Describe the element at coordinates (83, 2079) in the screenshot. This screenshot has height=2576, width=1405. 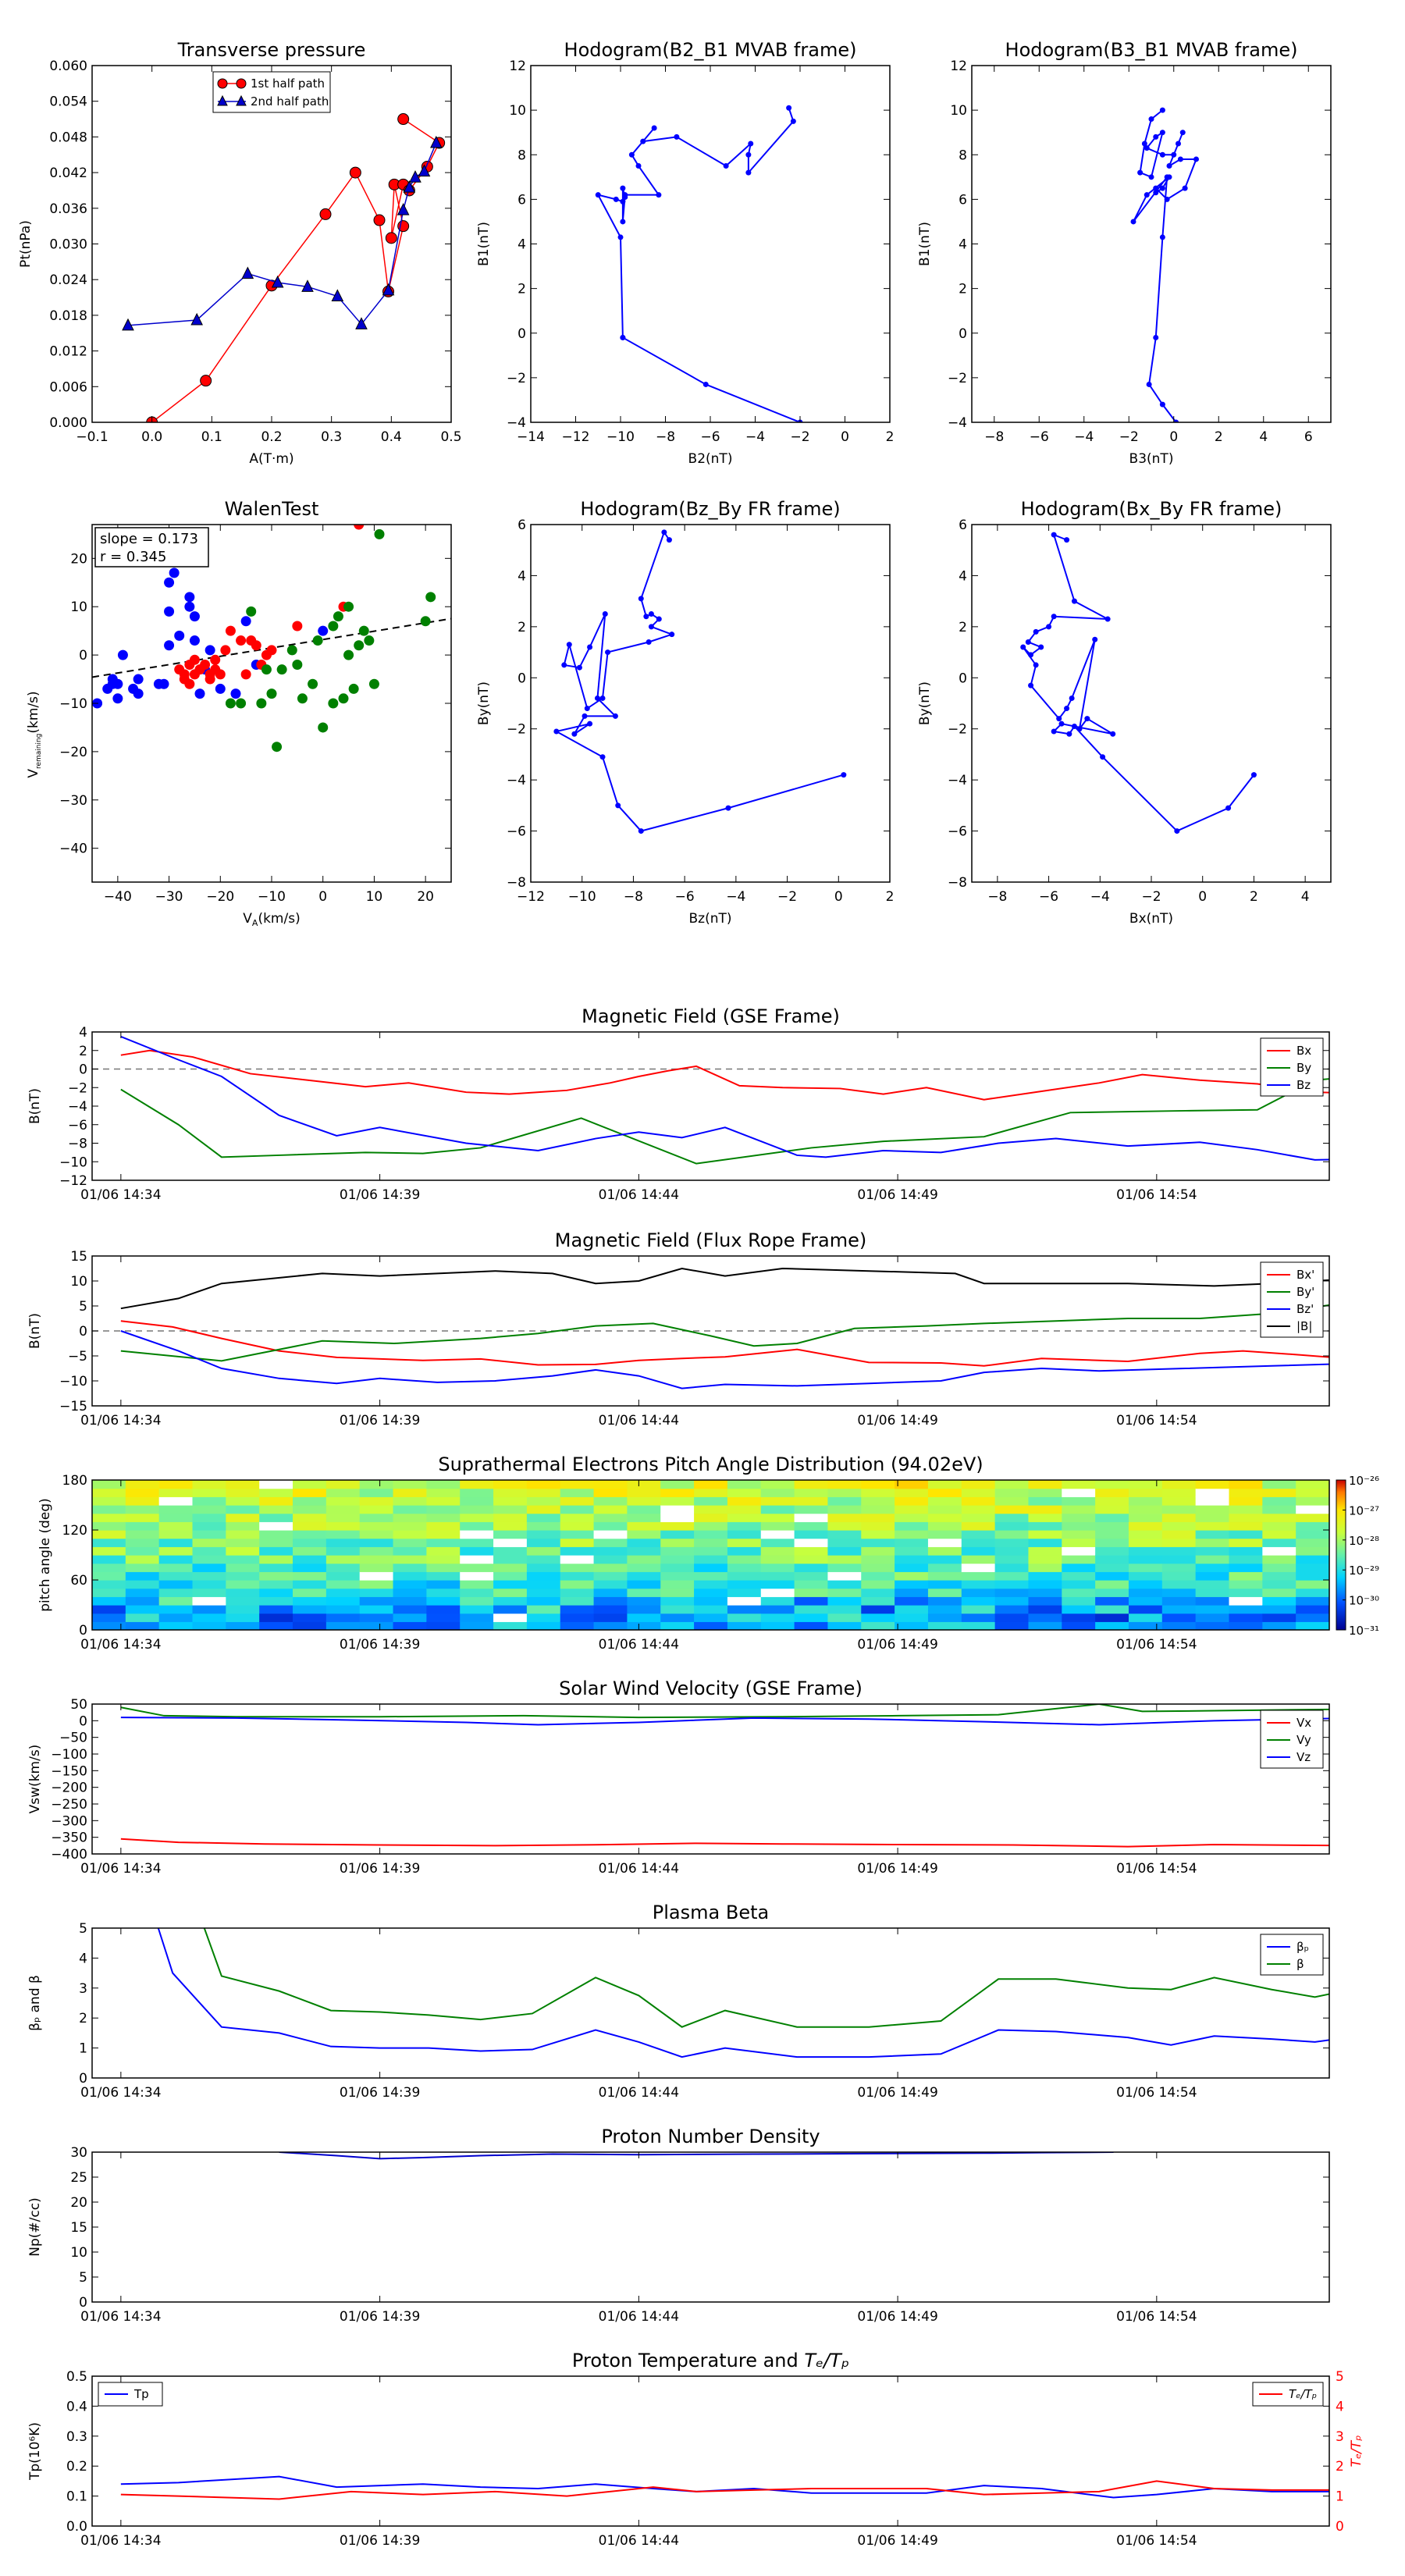
I see `ts5-ytick-label: 0` at that location.